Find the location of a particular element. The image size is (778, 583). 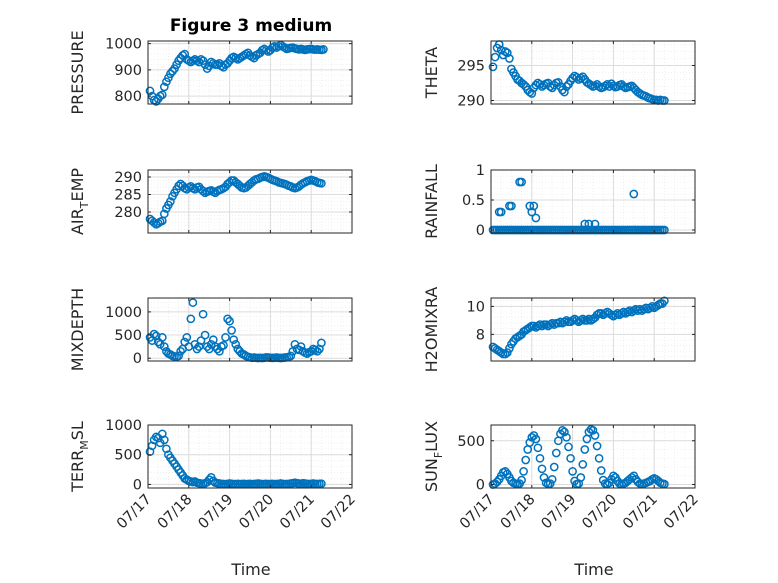

y-tick-label: 290 is located at coordinates (128, 178).